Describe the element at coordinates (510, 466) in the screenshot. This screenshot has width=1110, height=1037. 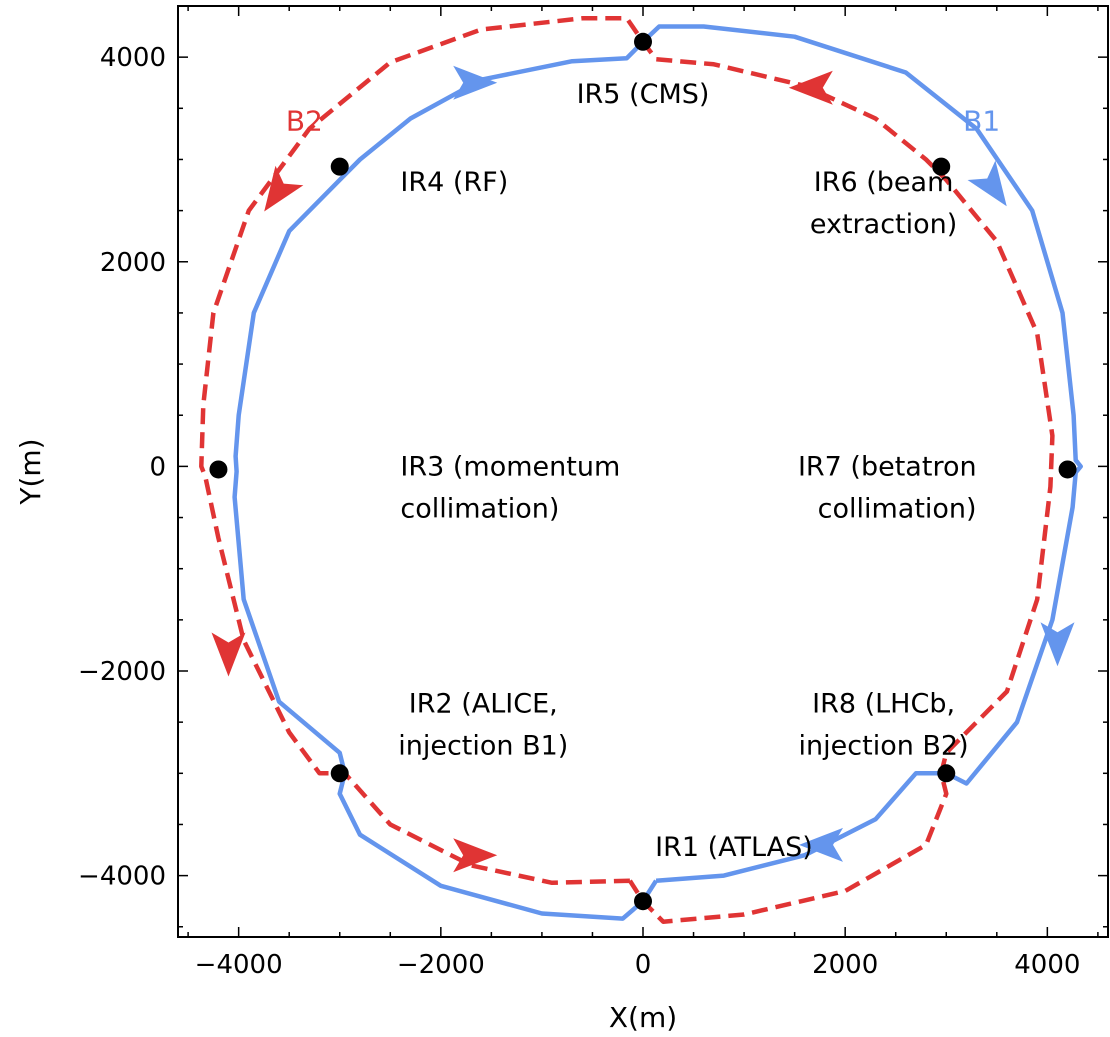
I see `ir-annotation-line: IR3 (momentum` at that location.